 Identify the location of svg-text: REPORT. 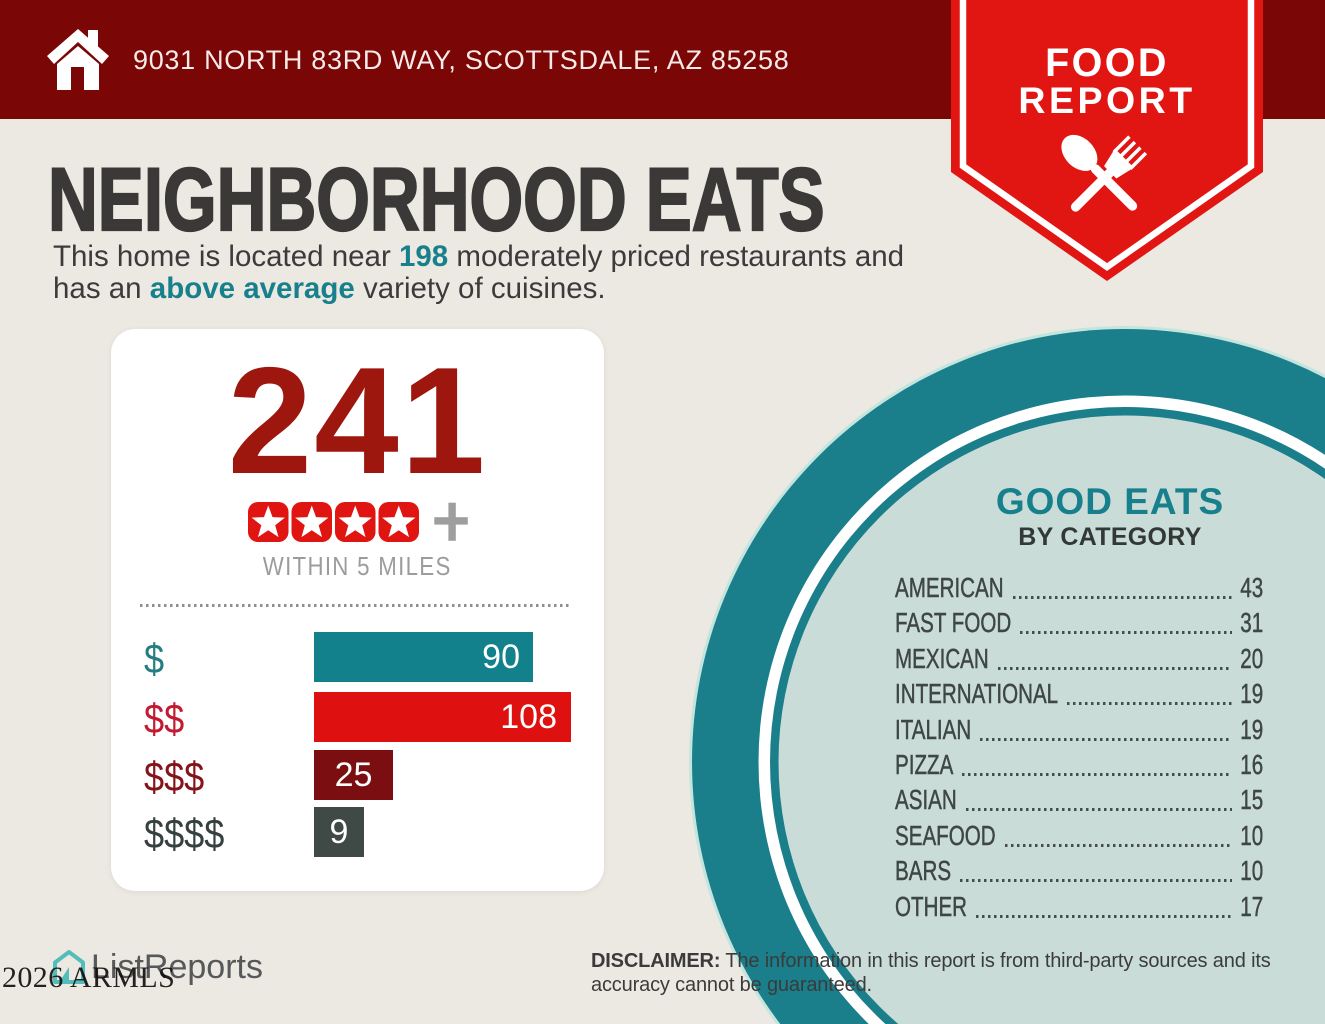
(1106, 100).